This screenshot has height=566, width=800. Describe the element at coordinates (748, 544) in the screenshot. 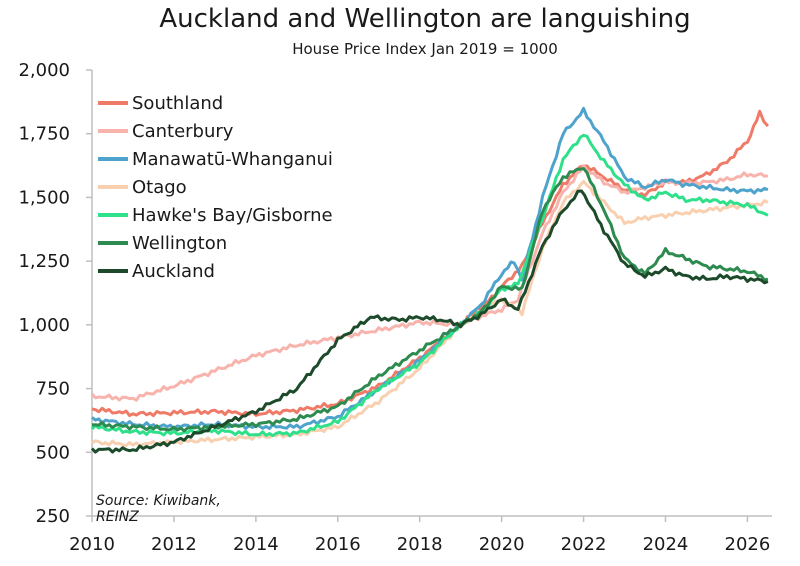

I see `x-tick-label: 2026` at that location.